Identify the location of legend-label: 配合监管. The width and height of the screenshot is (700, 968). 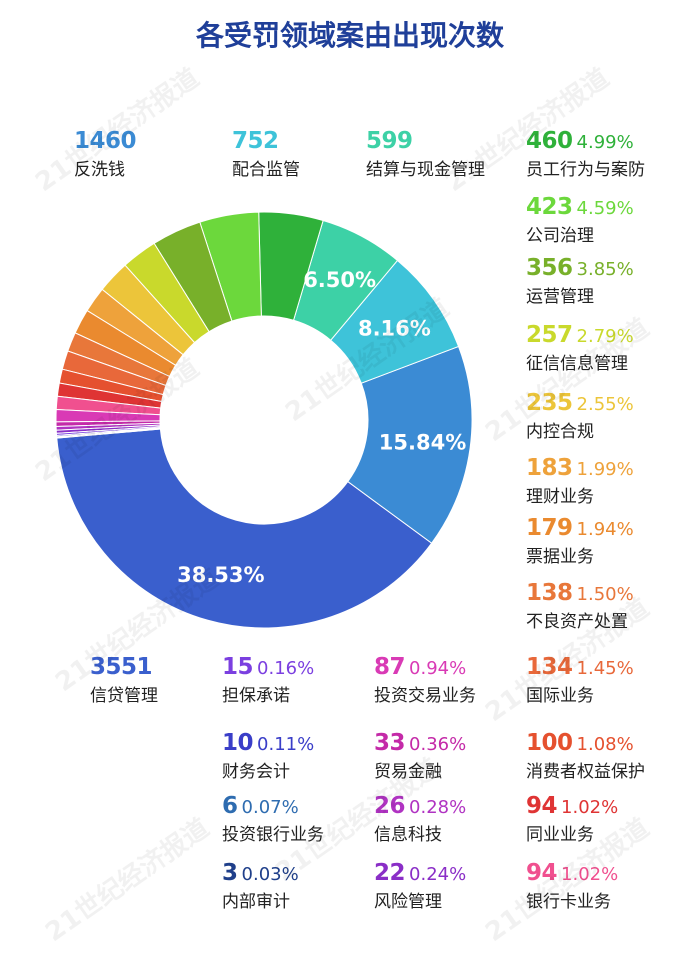
(266, 170).